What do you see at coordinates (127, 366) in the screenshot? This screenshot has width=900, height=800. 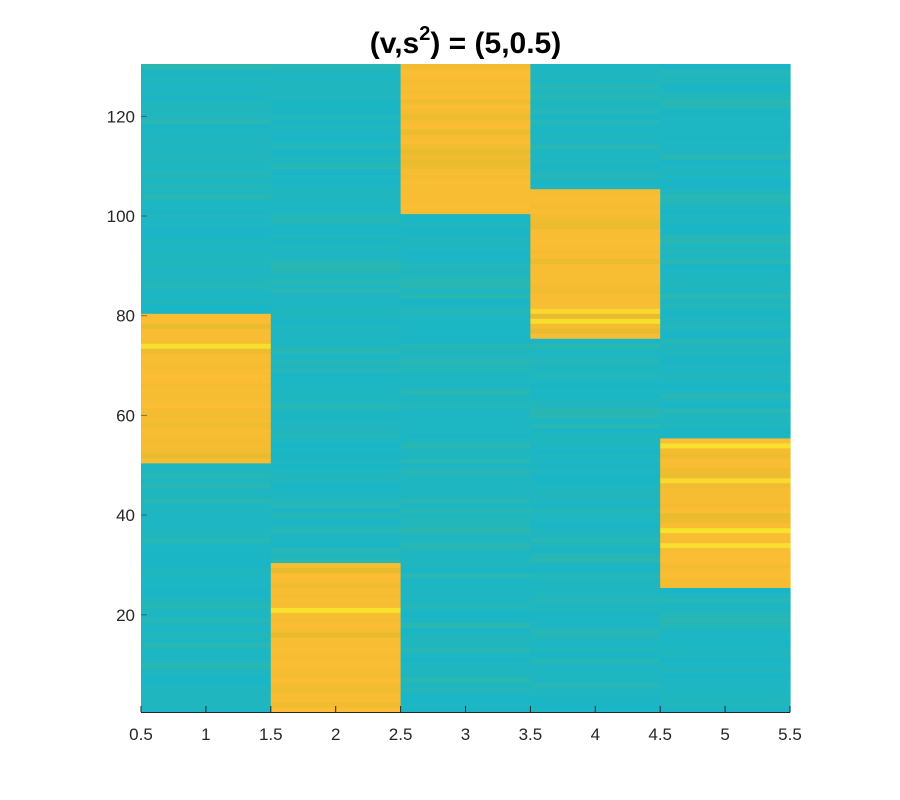 I see `y-axis: 20 40 60 80 100 120` at bounding box center [127, 366].